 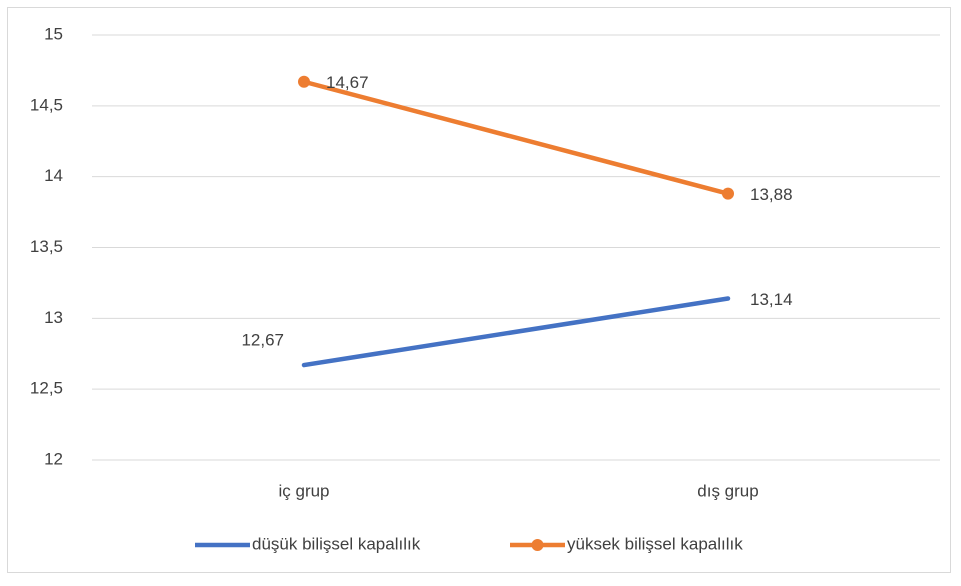 I want to click on legend-label: yüksek bilişsel kapalılık, so click(x=655, y=543).